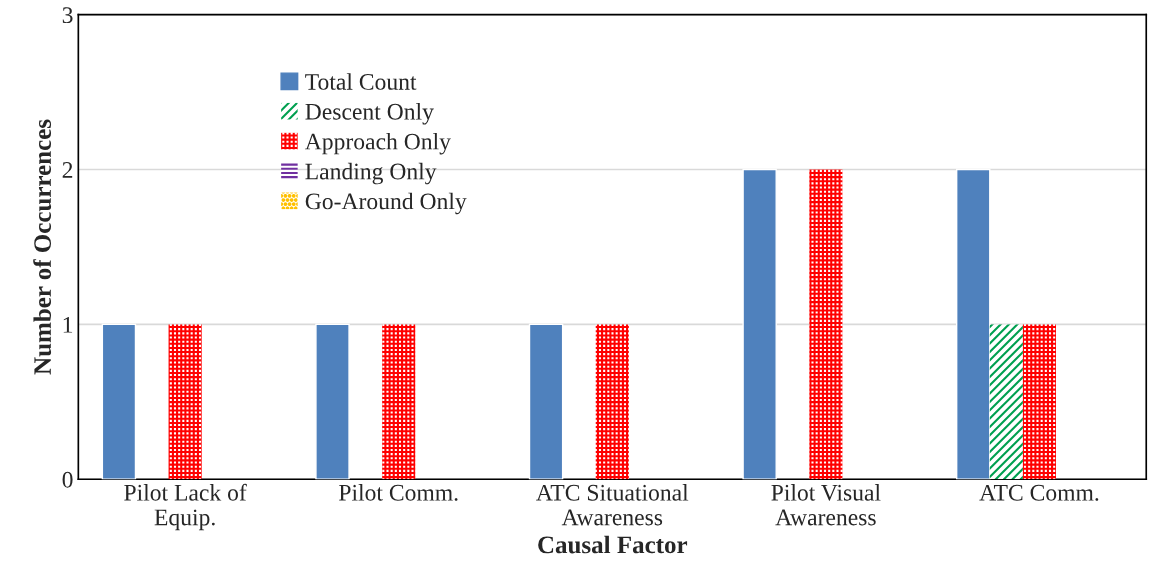 The image size is (1152, 588). I want to click on legend-label: Descent Only, so click(369, 114).